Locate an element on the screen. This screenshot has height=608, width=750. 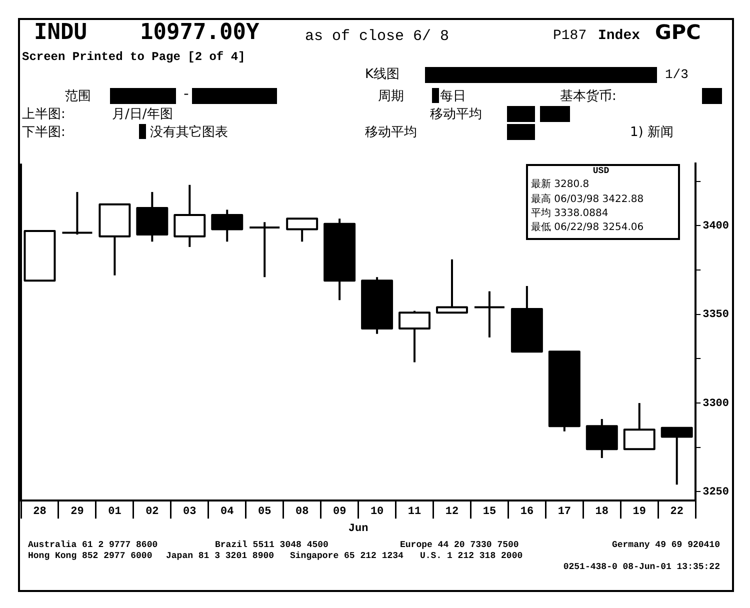
text: Hong Kong 852 2977 6000 is located at coordinates (90, 556).